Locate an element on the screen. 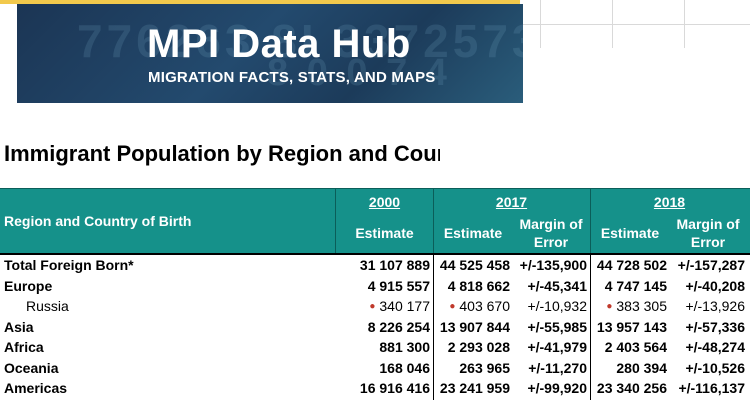 The height and width of the screenshot is (400, 750). table-cell: +/-99,920 is located at coordinates (557, 388).